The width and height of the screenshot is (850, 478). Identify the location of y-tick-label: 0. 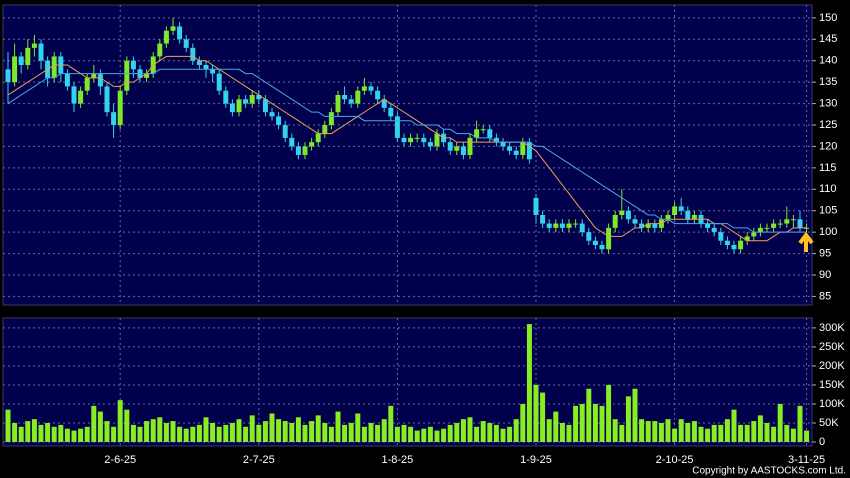
(822, 442).